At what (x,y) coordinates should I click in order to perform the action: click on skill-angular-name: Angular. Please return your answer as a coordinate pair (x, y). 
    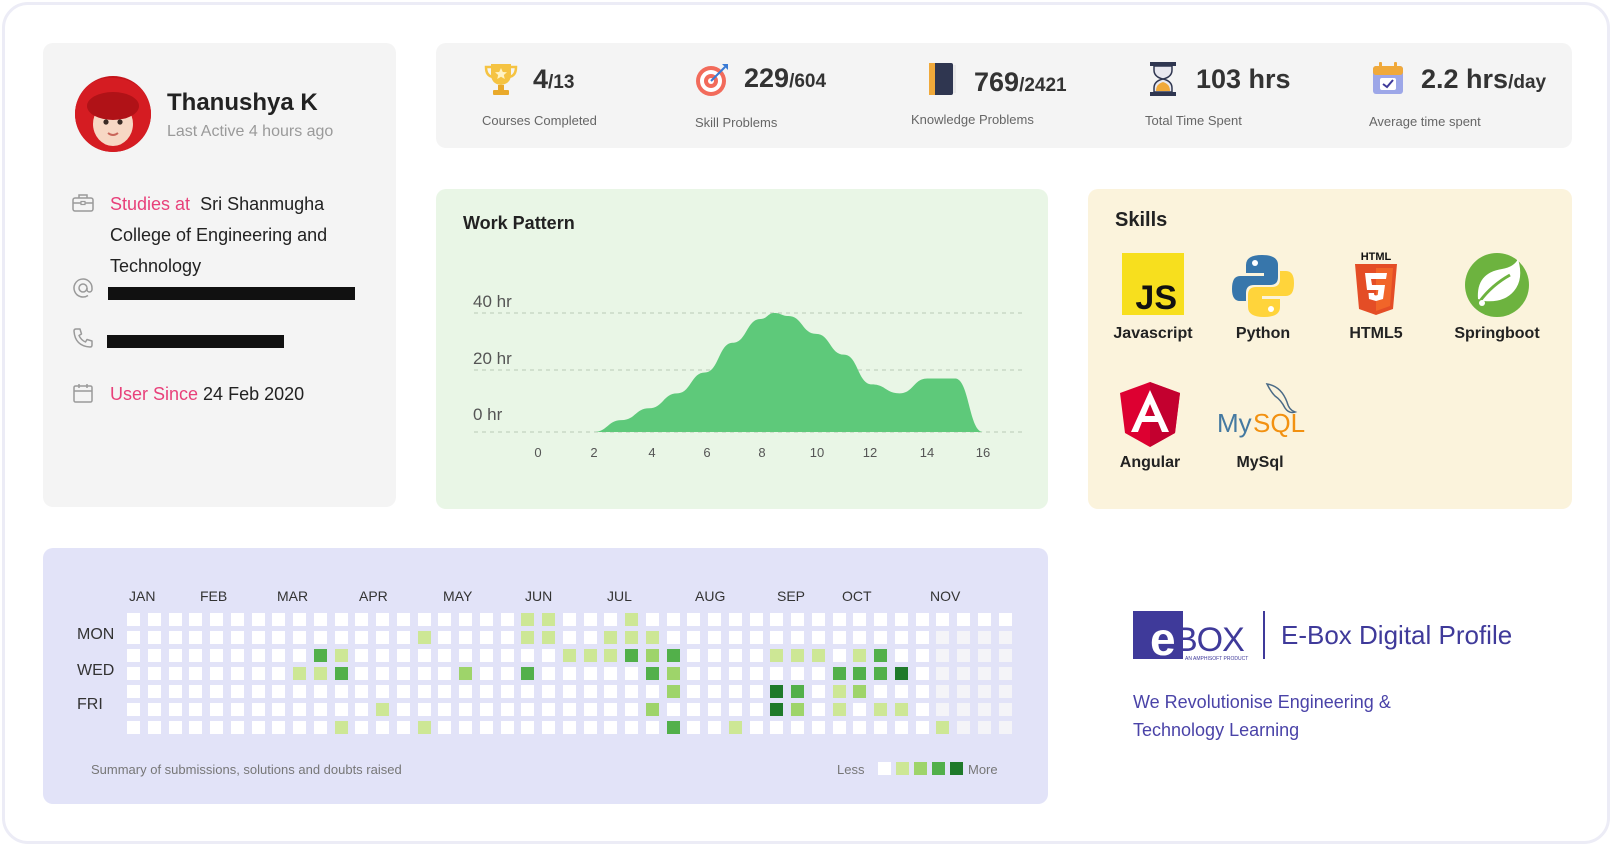
    Looking at the image, I should click on (1150, 462).